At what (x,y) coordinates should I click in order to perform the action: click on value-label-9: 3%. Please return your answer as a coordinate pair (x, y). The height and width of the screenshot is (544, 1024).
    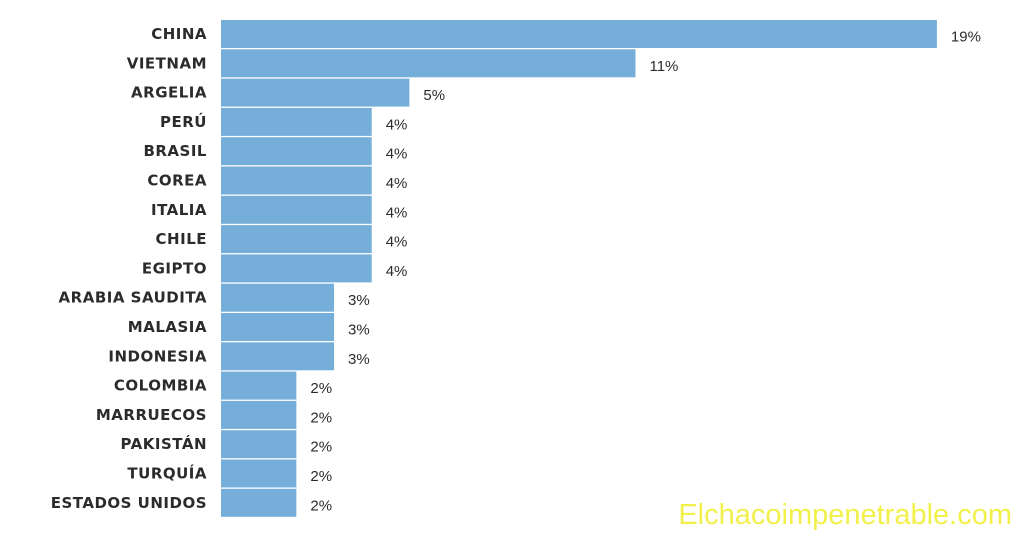
    Looking at the image, I should click on (359, 300).